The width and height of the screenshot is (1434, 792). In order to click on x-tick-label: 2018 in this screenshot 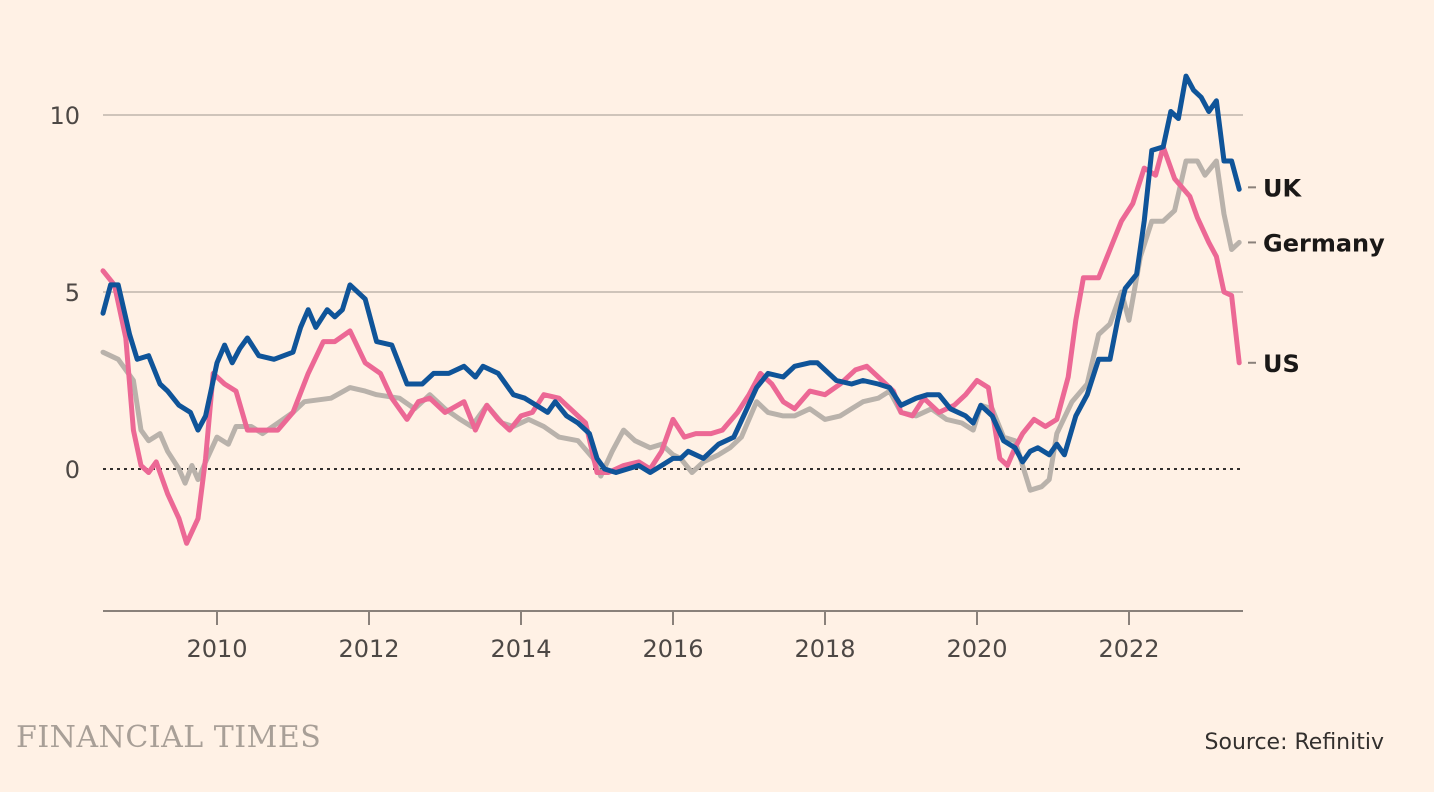, I will do `click(824, 649)`.